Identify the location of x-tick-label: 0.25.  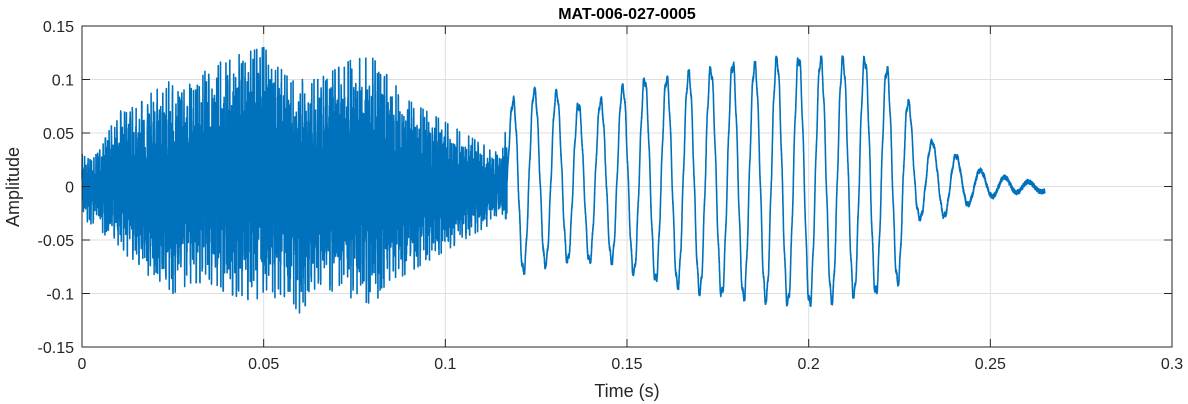
(990, 364).